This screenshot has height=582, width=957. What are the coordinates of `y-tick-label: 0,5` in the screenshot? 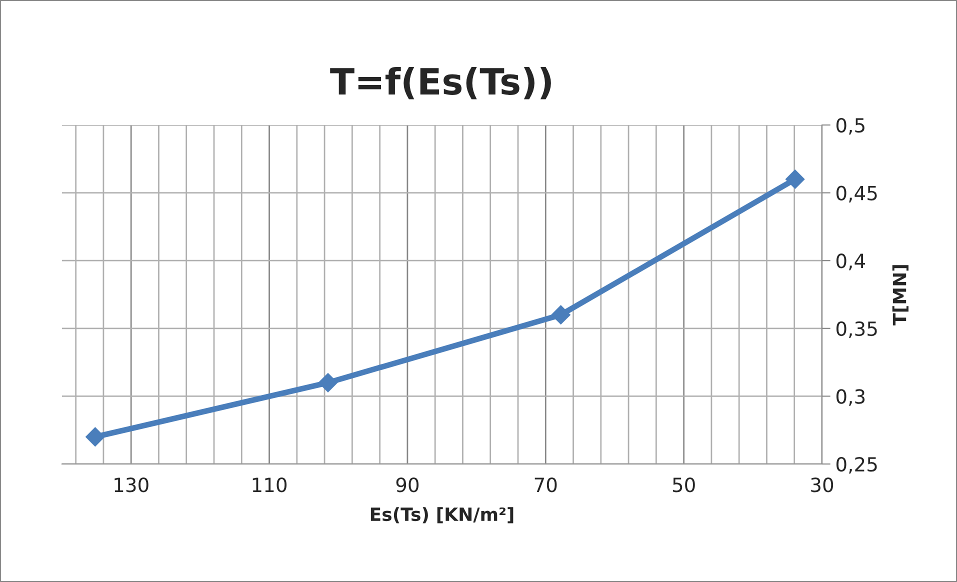 It's located at (850, 126).